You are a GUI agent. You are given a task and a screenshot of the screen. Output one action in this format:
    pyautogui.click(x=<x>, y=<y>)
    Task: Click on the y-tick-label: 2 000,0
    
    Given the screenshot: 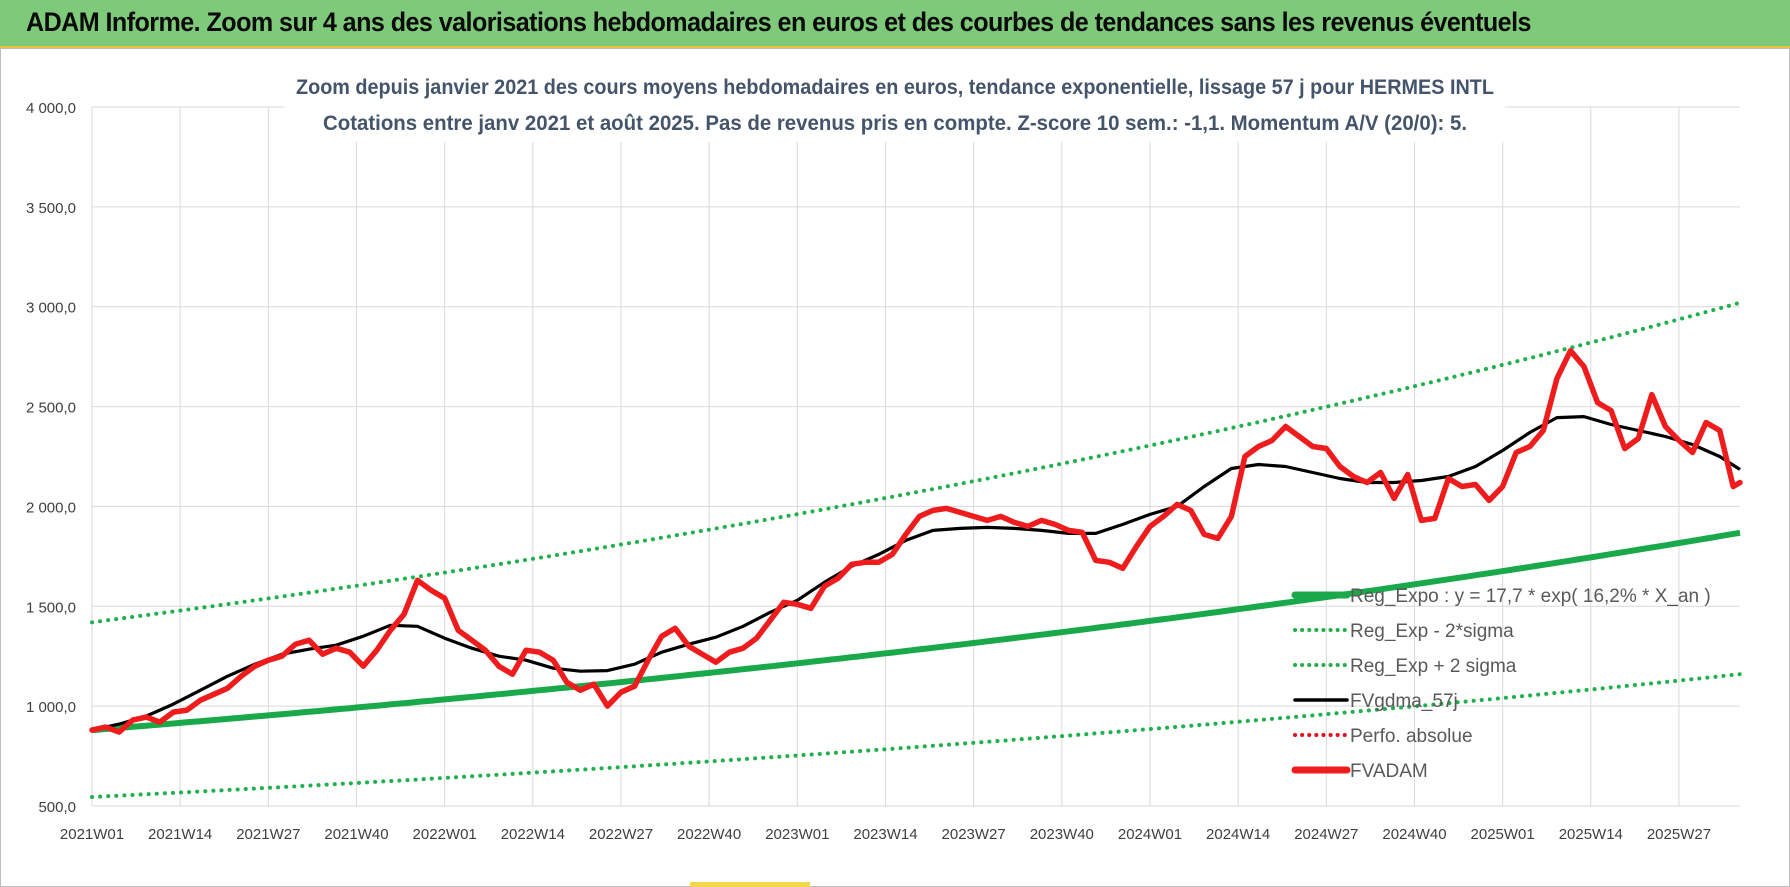 What is the action you would take?
    pyautogui.click(x=51, y=507)
    